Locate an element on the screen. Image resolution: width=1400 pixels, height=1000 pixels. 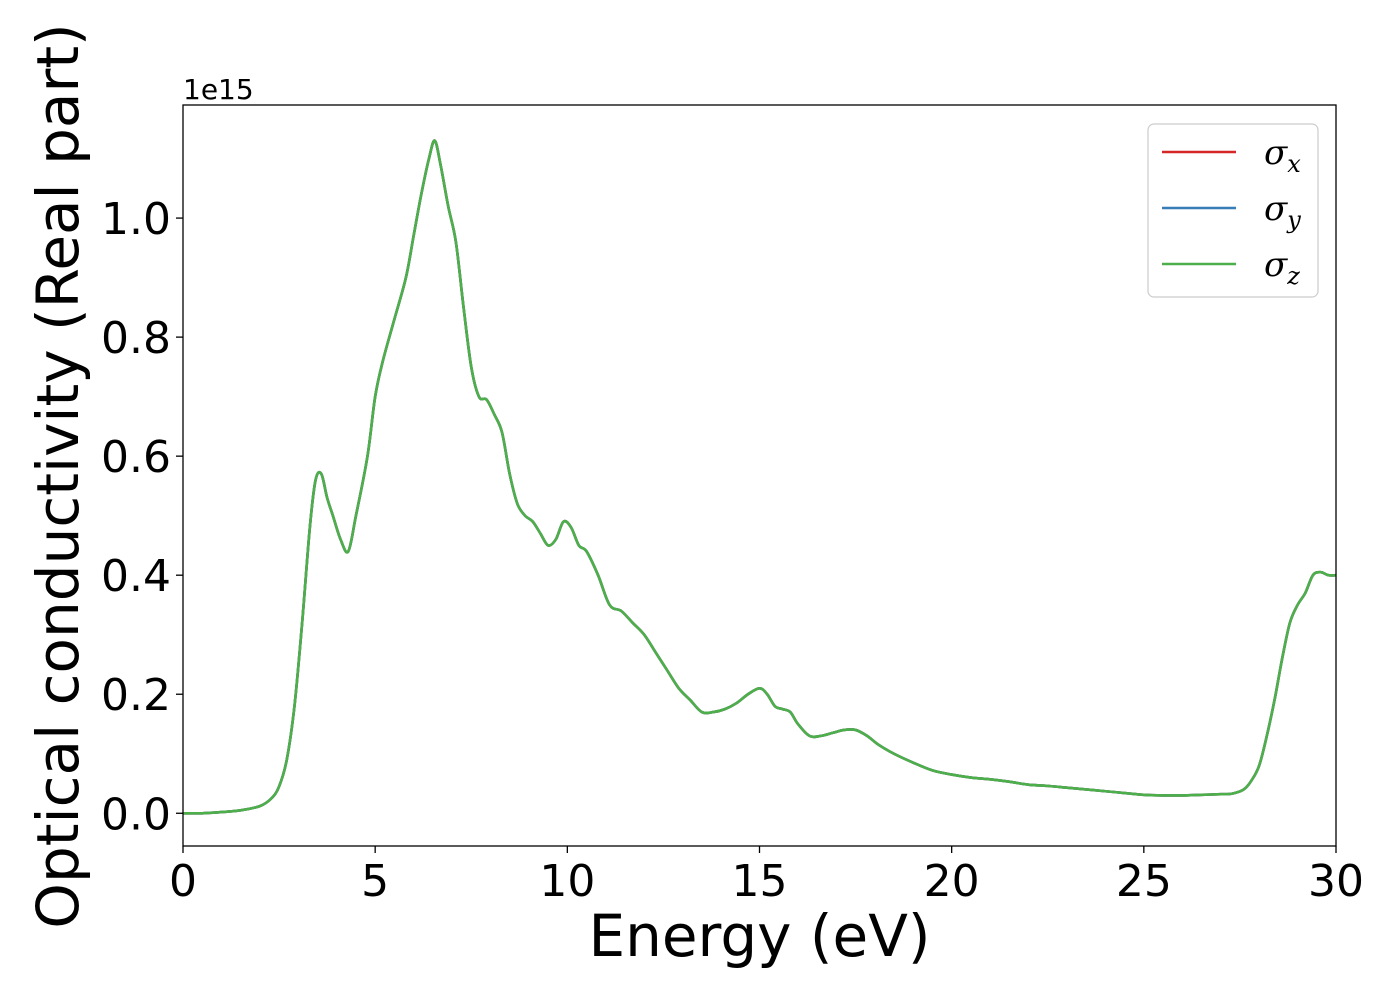
y-tick-label: 0.8 is located at coordinates (136, 338).